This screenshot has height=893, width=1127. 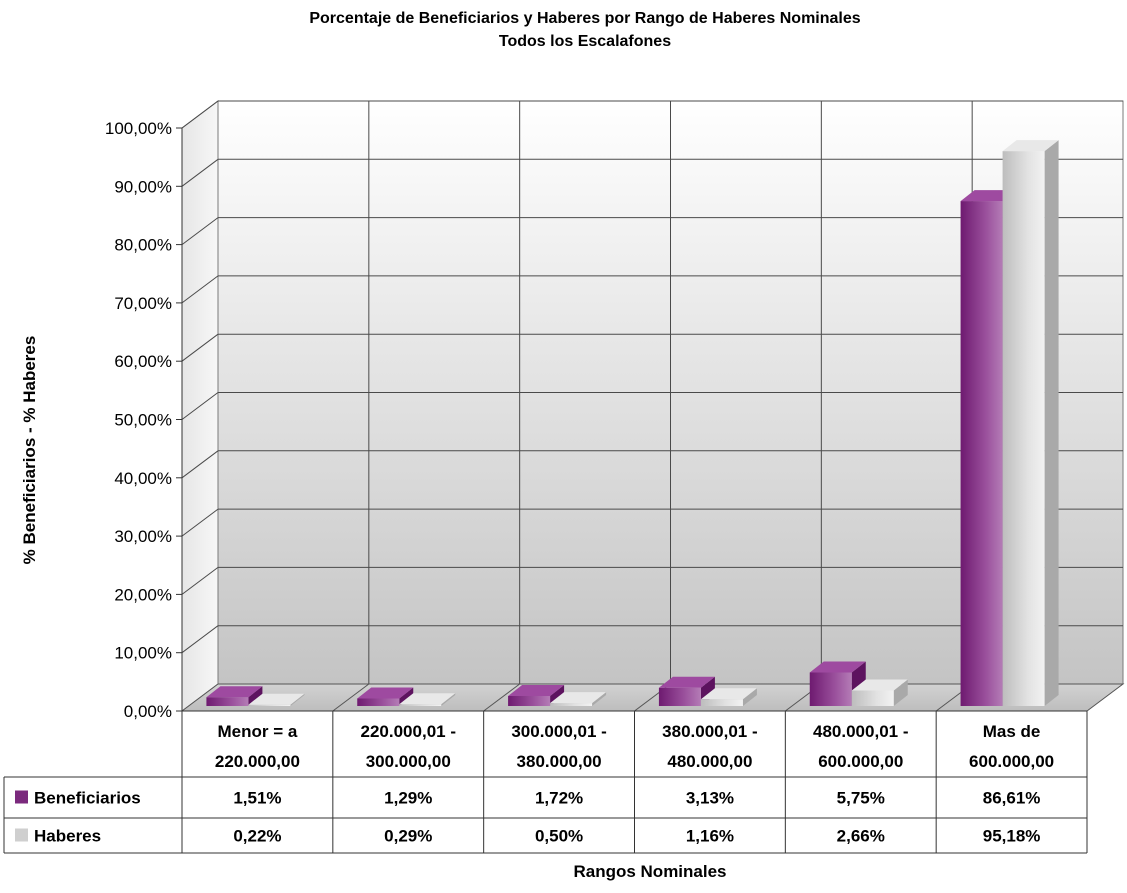 What do you see at coordinates (408, 761) in the screenshot?
I see `x-category-label: 300.000,00` at bounding box center [408, 761].